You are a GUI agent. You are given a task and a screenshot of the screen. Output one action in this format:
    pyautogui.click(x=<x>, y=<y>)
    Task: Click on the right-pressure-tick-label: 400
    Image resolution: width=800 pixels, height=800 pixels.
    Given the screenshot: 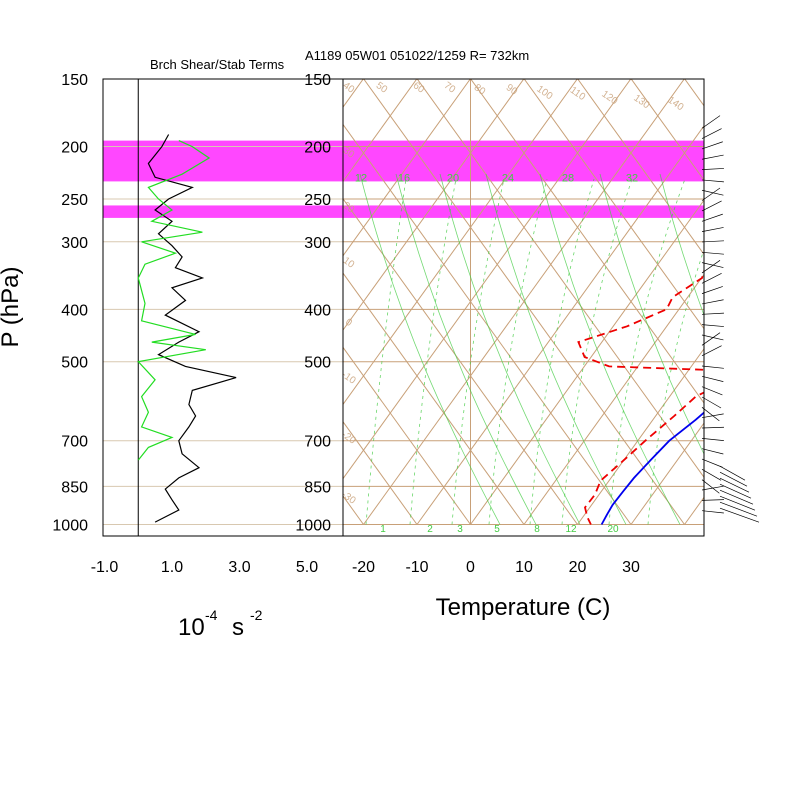 What is the action you would take?
    pyautogui.click(x=317, y=310)
    